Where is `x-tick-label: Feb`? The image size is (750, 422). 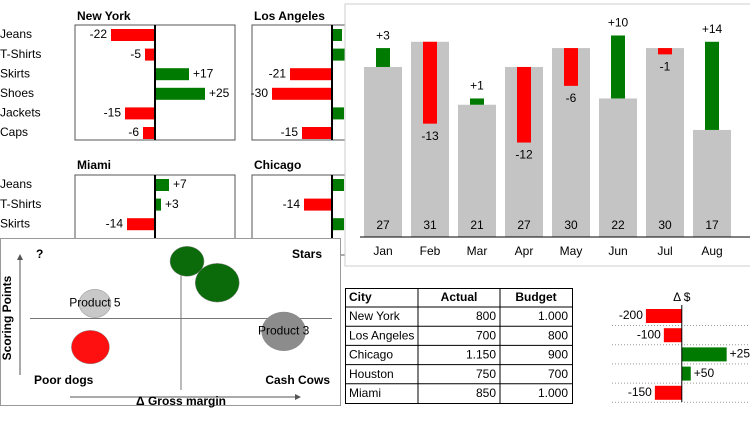 x-tick-label: Feb is located at coordinates (430, 251).